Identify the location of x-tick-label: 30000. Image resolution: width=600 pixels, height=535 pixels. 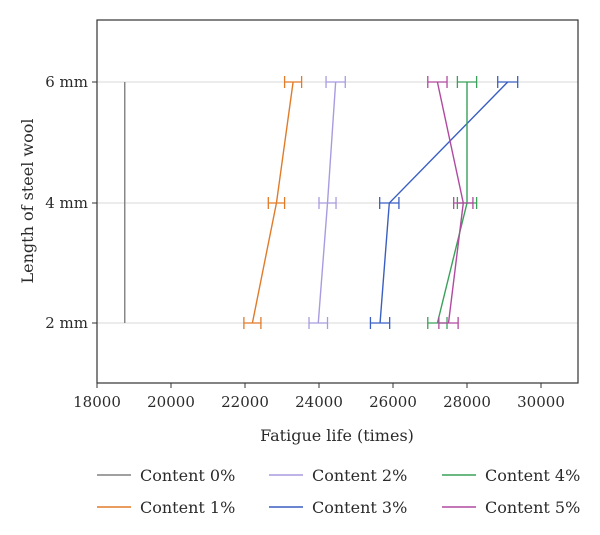
(541, 402).